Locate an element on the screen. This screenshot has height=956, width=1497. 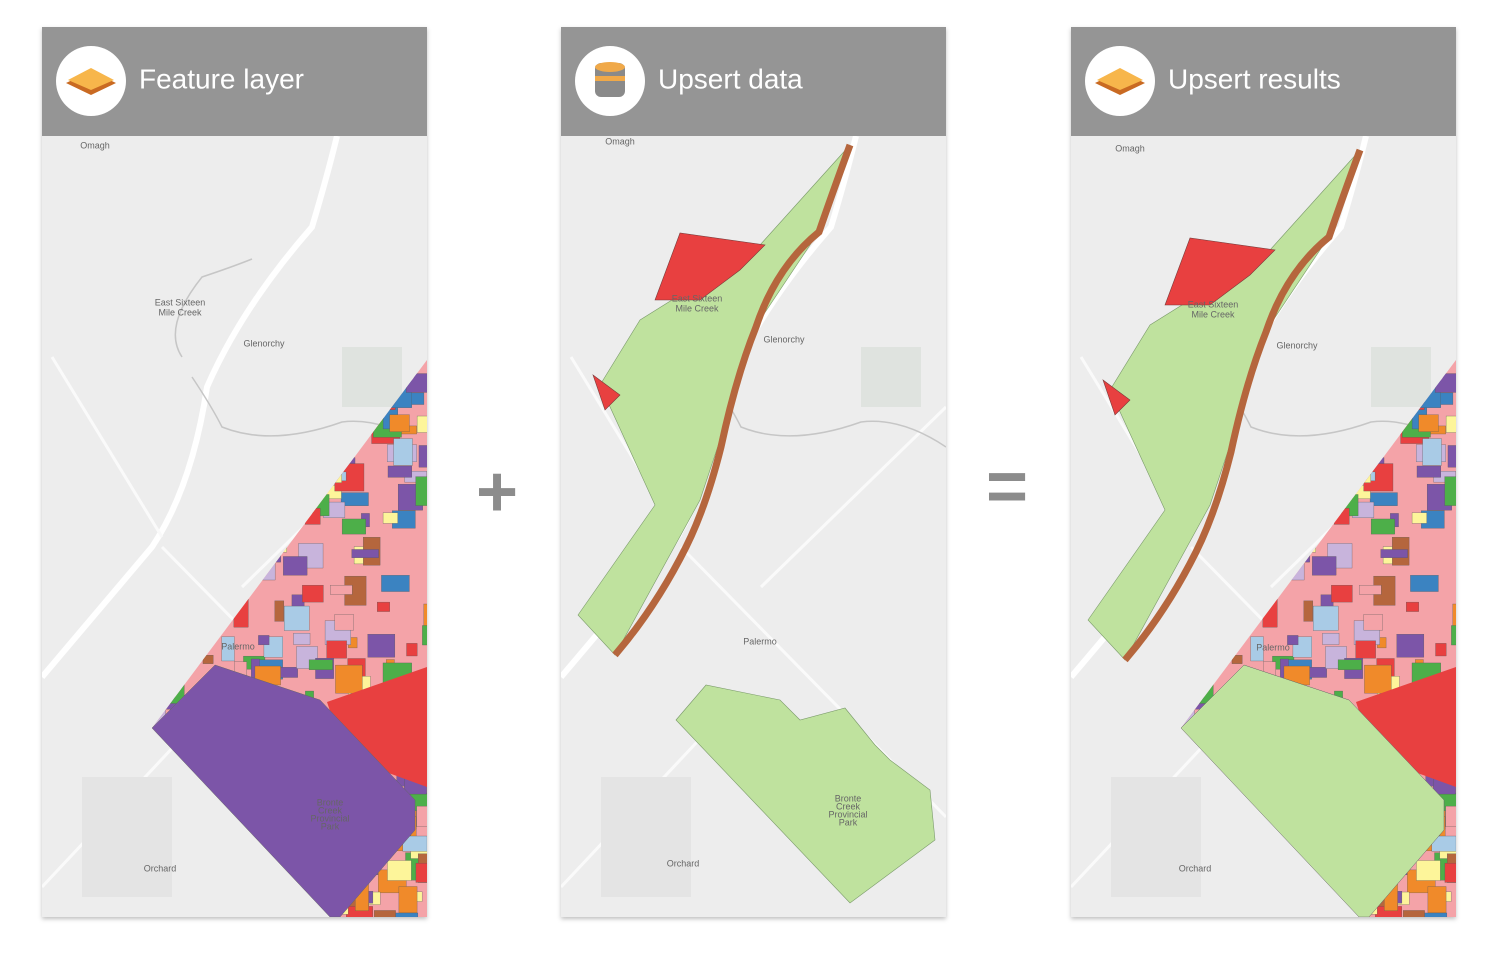
equals-operator: = is located at coordinates (1007, 487).